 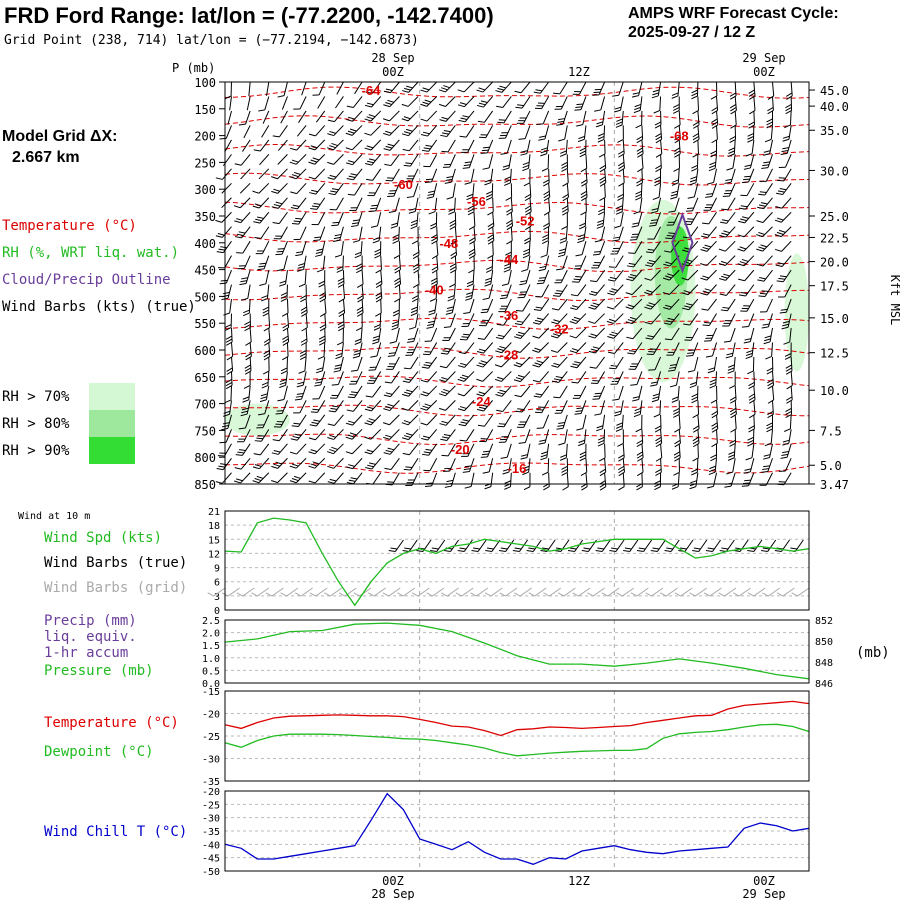 I want to click on surface-barb-grid, so click(x=756, y=592).